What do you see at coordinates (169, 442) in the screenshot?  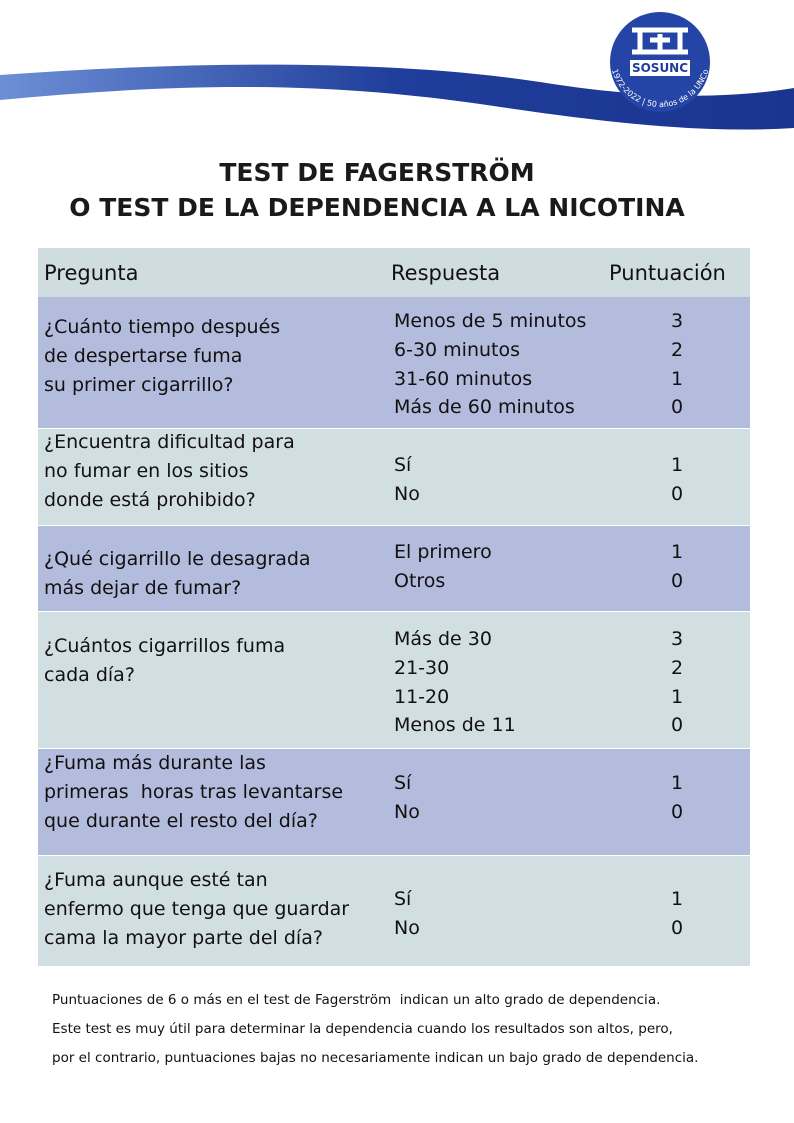 I see `question-line: ¿Encuentra dificultad para` at bounding box center [169, 442].